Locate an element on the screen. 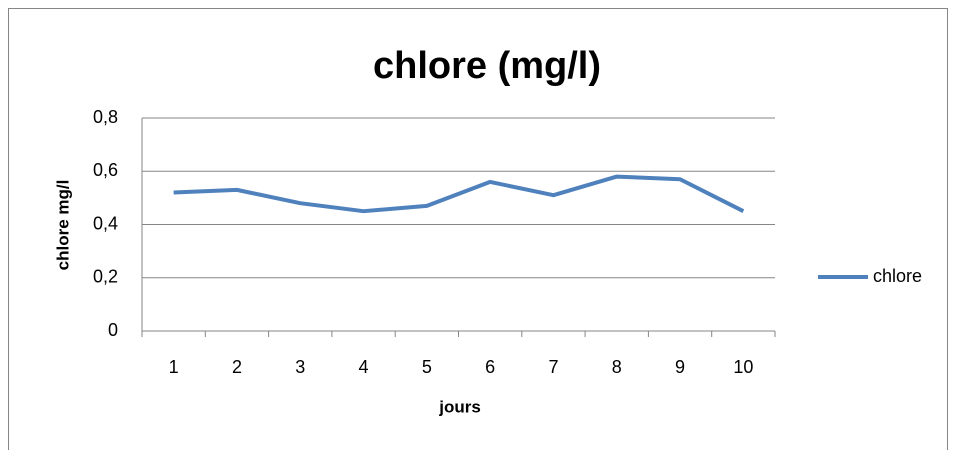 This screenshot has height=450, width=956. y-axis-label: chlore mg/l is located at coordinates (62, 225).